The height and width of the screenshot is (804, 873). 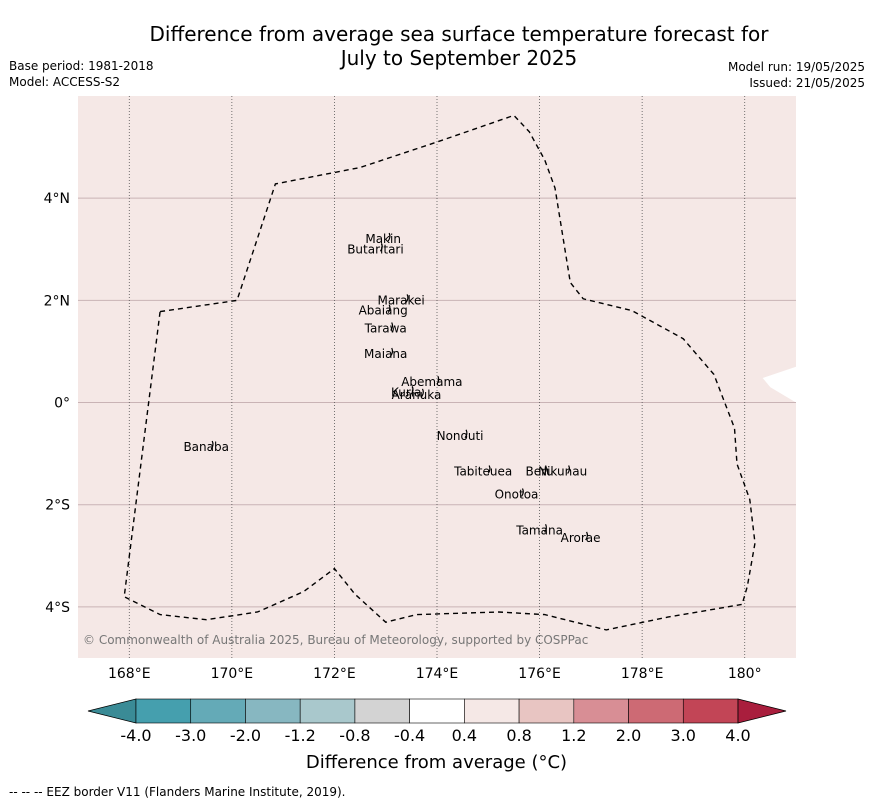 I want to click on island-label-beru: Beru, so click(x=539, y=472).